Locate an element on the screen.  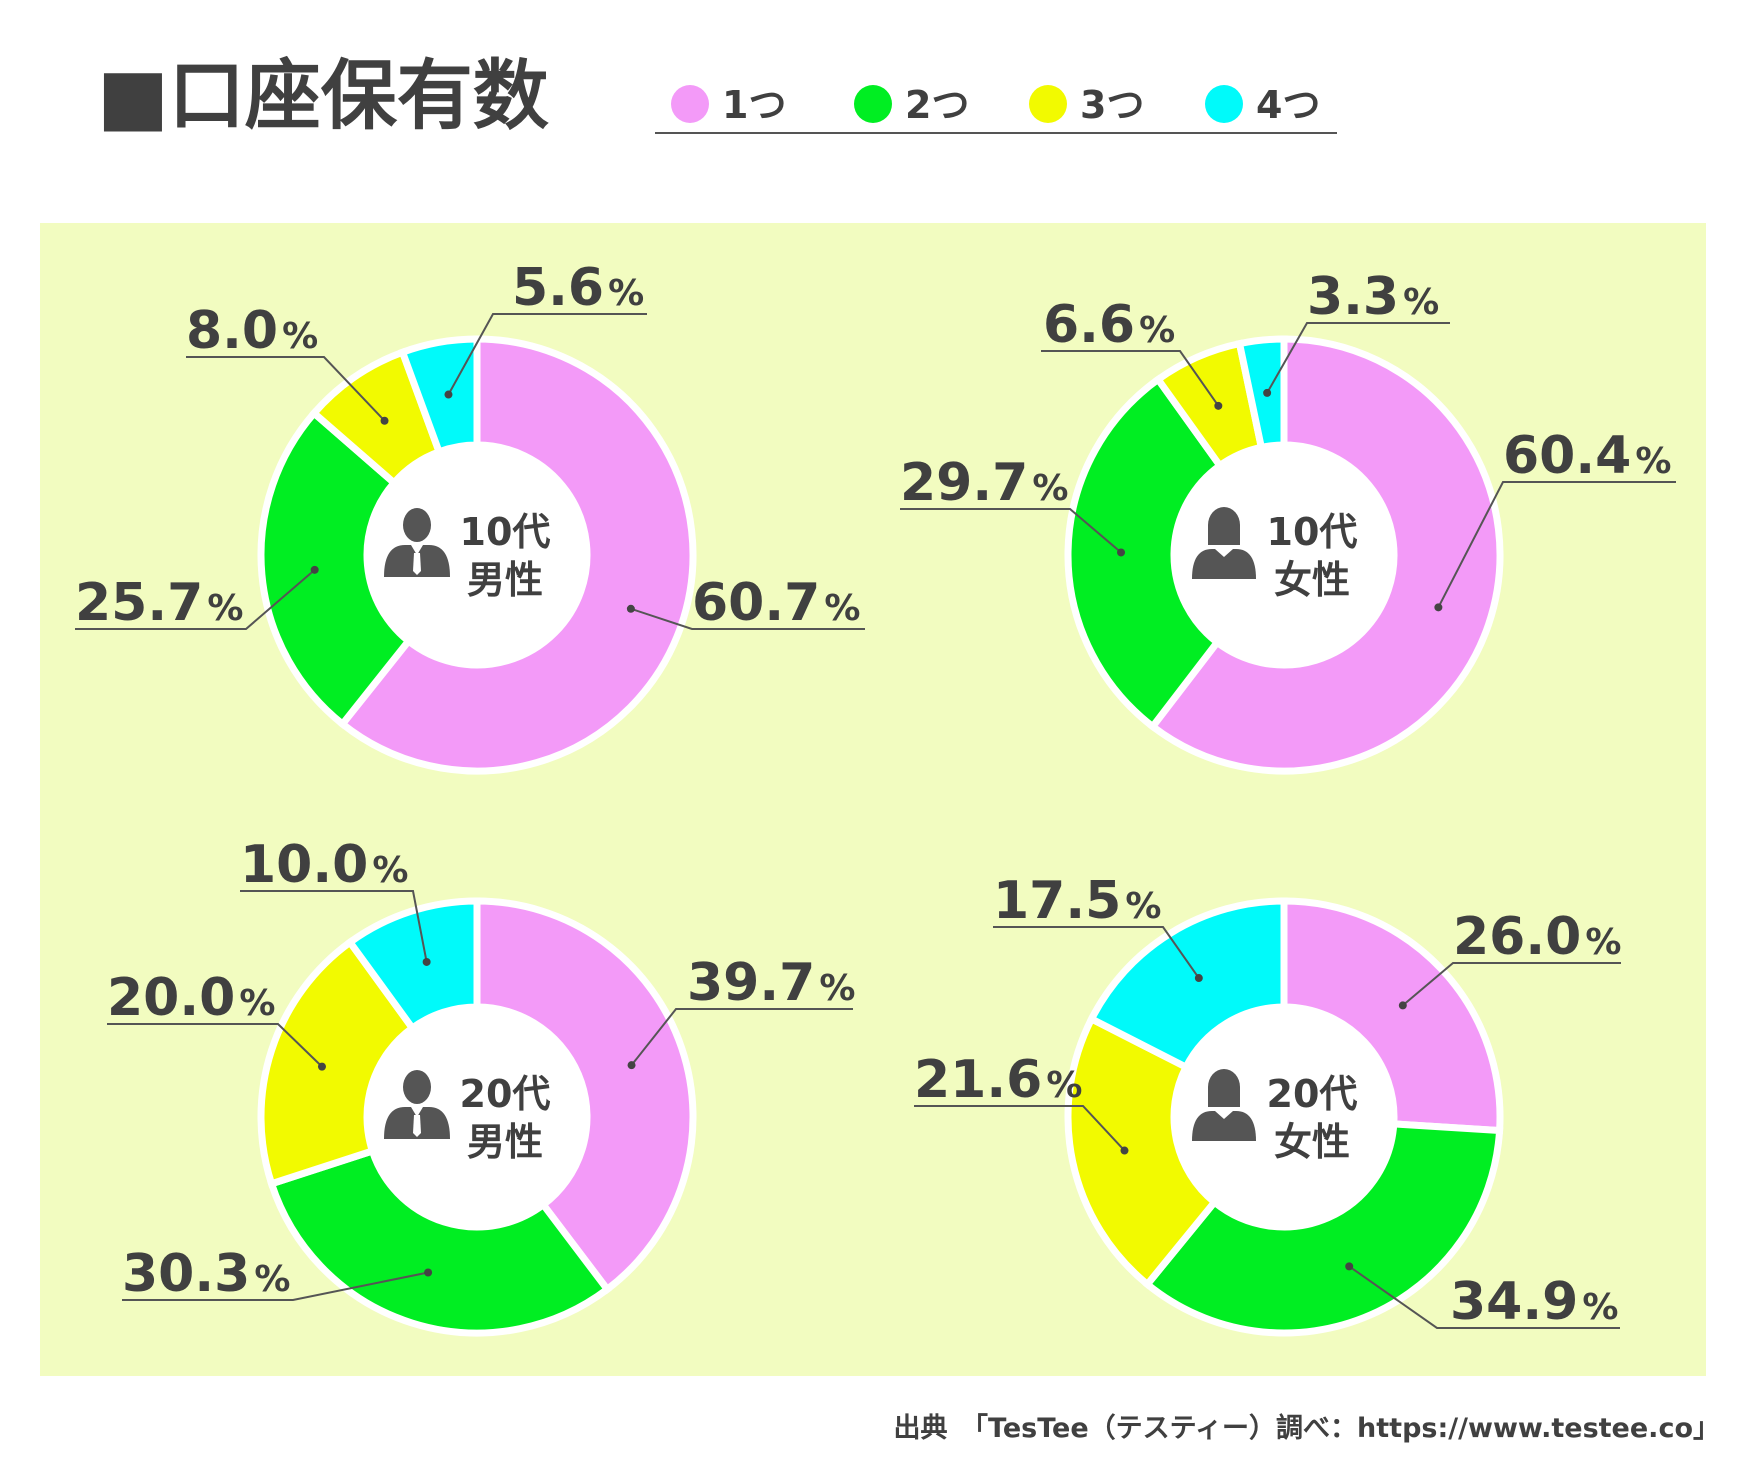
data-label-1: 60.4% is located at coordinates (1587, 456).